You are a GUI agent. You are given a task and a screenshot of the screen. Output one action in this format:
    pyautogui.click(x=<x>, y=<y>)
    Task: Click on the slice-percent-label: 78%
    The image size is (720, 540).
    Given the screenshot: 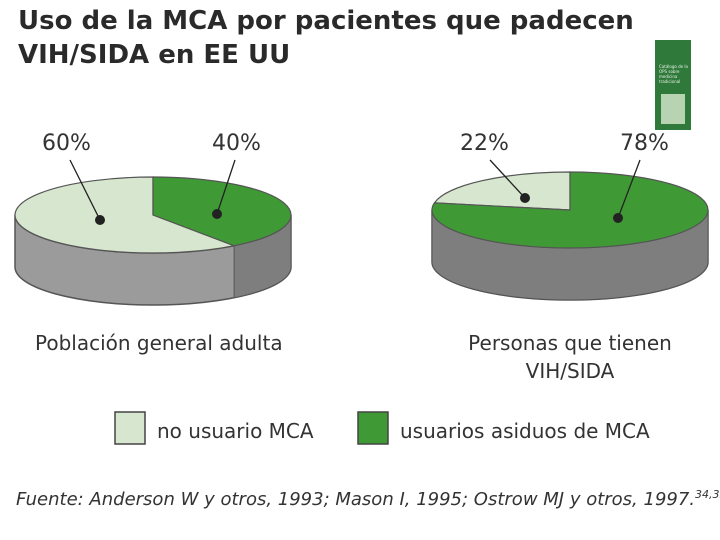 What is the action you would take?
    pyautogui.click(x=644, y=143)
    